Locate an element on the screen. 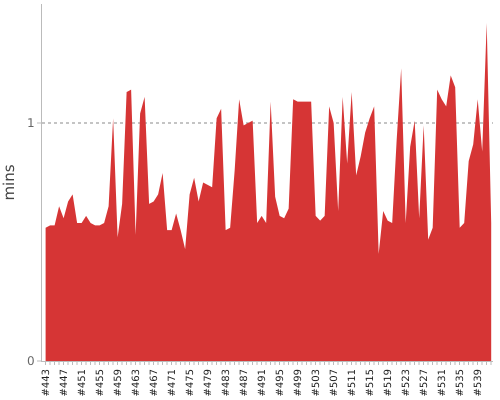 Image resolution: width=500 pixels, height=400 pixels. x-tick-label: #503 is located at coordinates (316, 382).